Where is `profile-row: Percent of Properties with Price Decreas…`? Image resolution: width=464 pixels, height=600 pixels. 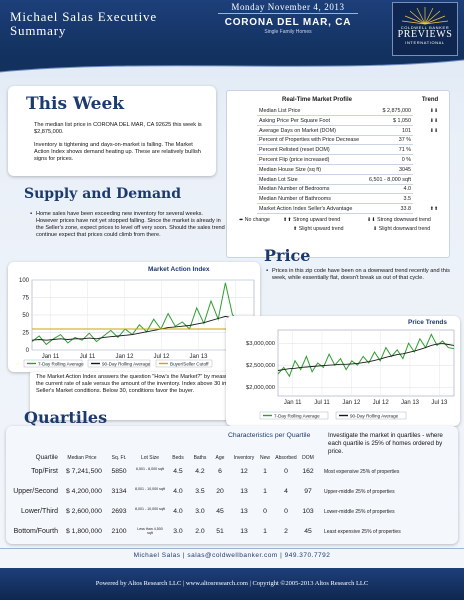
profile-row: Percent of Properties with Price Decreas… is located at coordinates (335, 141).